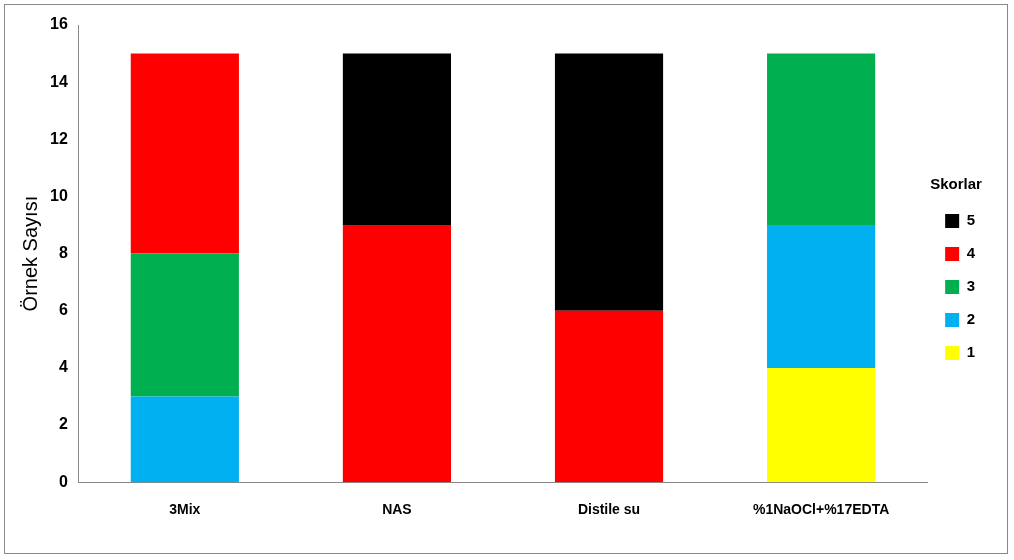  Describe the element at coordinates (63, 424) in the screenshot. I see `y-tick-label: 2` at that location.